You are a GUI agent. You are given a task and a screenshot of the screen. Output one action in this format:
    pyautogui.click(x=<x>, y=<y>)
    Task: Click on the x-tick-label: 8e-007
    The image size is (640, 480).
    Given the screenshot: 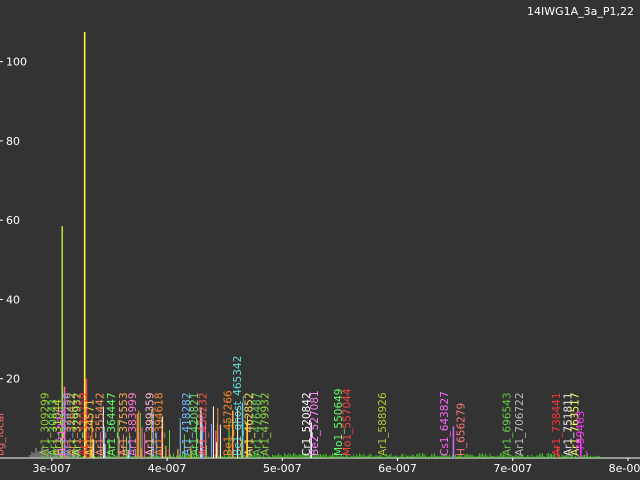 What is the action you would take?
    pyautogui.click(x=624, y=468)
    